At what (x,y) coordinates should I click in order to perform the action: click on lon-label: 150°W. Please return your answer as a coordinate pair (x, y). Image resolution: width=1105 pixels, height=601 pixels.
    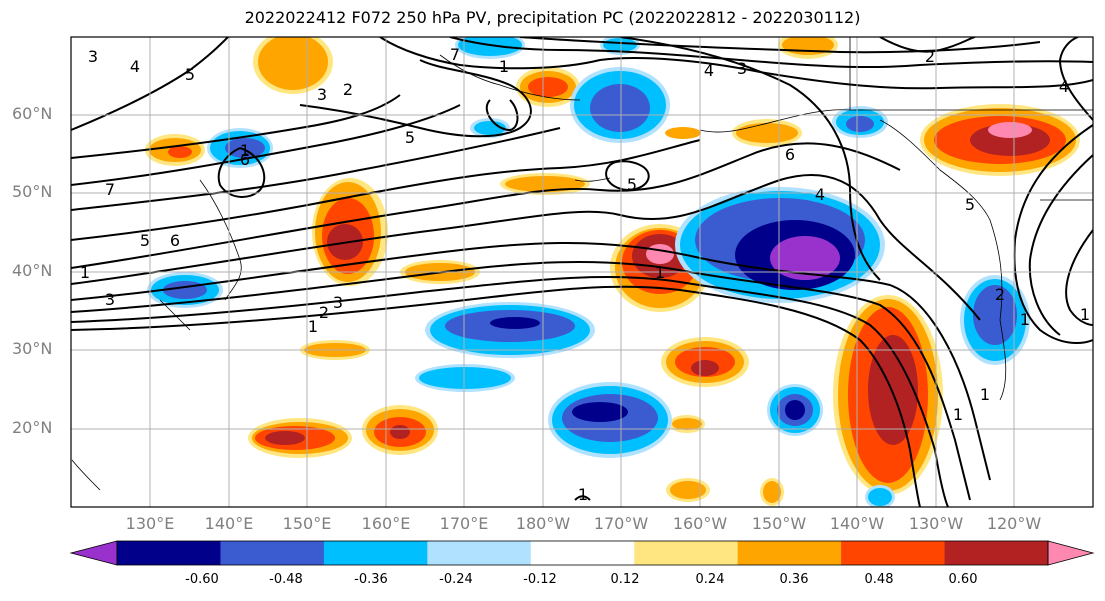
    Looking at the image, I should click on (779, 523).